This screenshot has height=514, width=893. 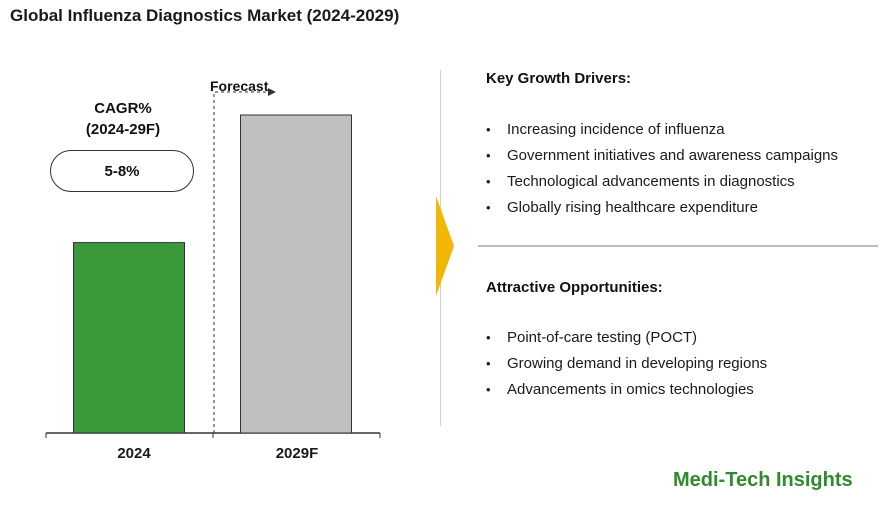 I want to click on brand-logo-text: Medi-Tech Insights, so click(x=763, y=480).